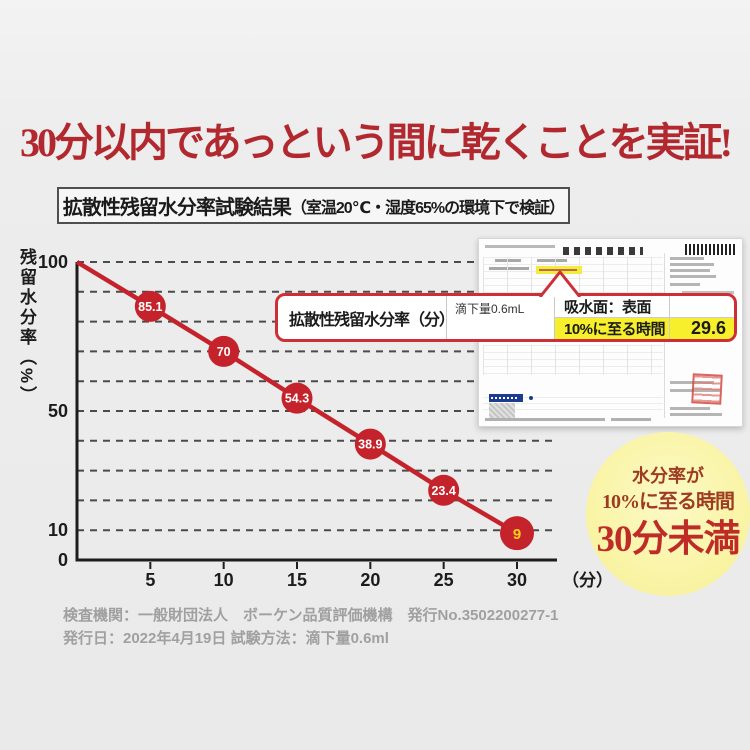 This screenshot has height=750, width=750. What do you see at coordinates (668, 514) in the screenshot?
I see `result-badge: 水分率が 10%に至る時間 30分未満` at bounding box center [668, 514].